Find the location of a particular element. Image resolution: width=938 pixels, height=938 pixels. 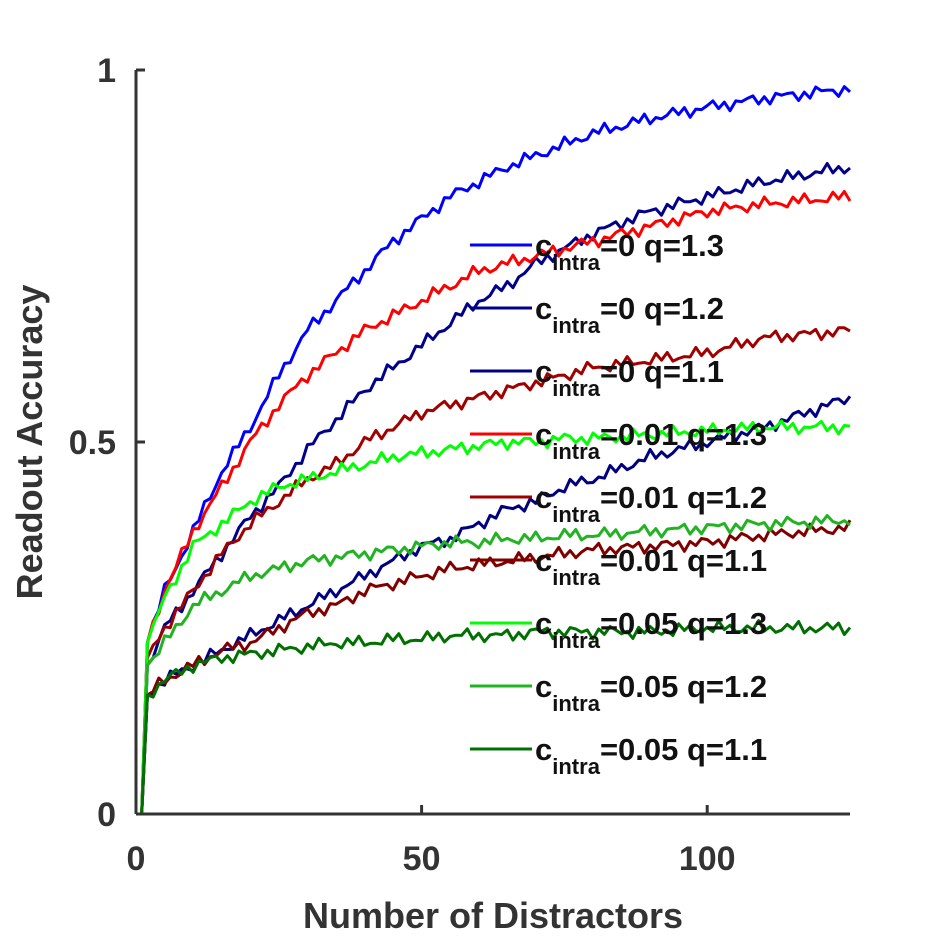

legend-label: cintra=0 q=1.1 is located at coordinates (629, 377).